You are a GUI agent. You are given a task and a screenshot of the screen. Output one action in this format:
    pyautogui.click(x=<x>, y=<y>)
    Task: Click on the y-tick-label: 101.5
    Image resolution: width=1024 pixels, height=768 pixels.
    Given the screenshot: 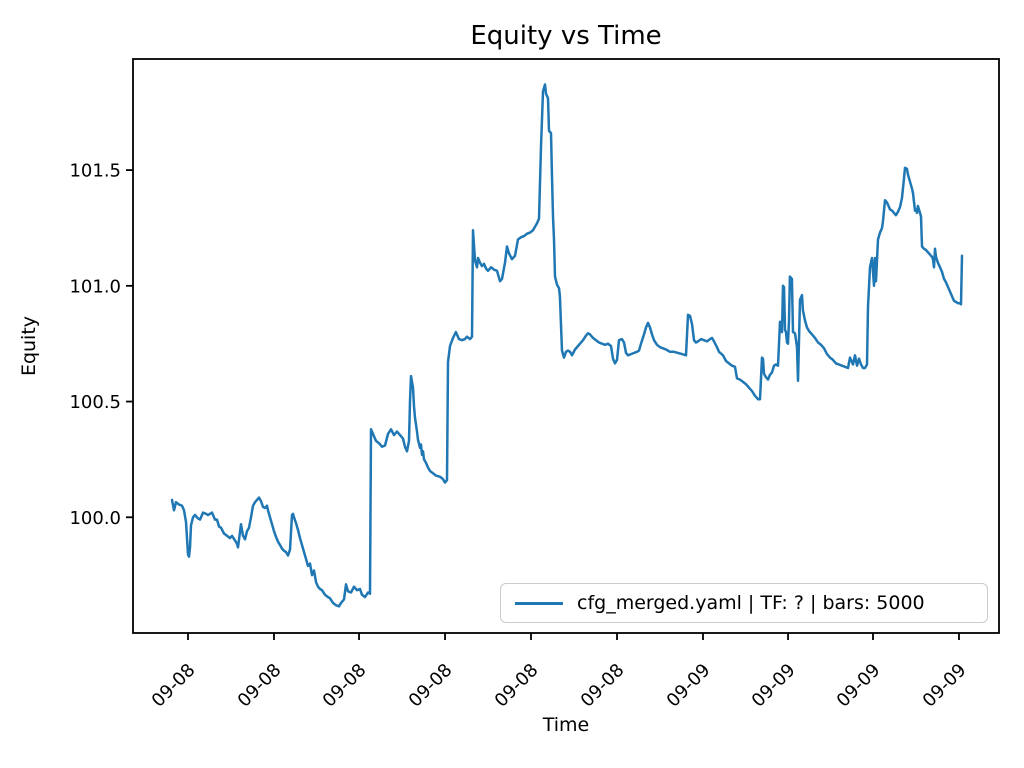 What is the action you would take?
    pyautogui.click(x=95, y=171)
    